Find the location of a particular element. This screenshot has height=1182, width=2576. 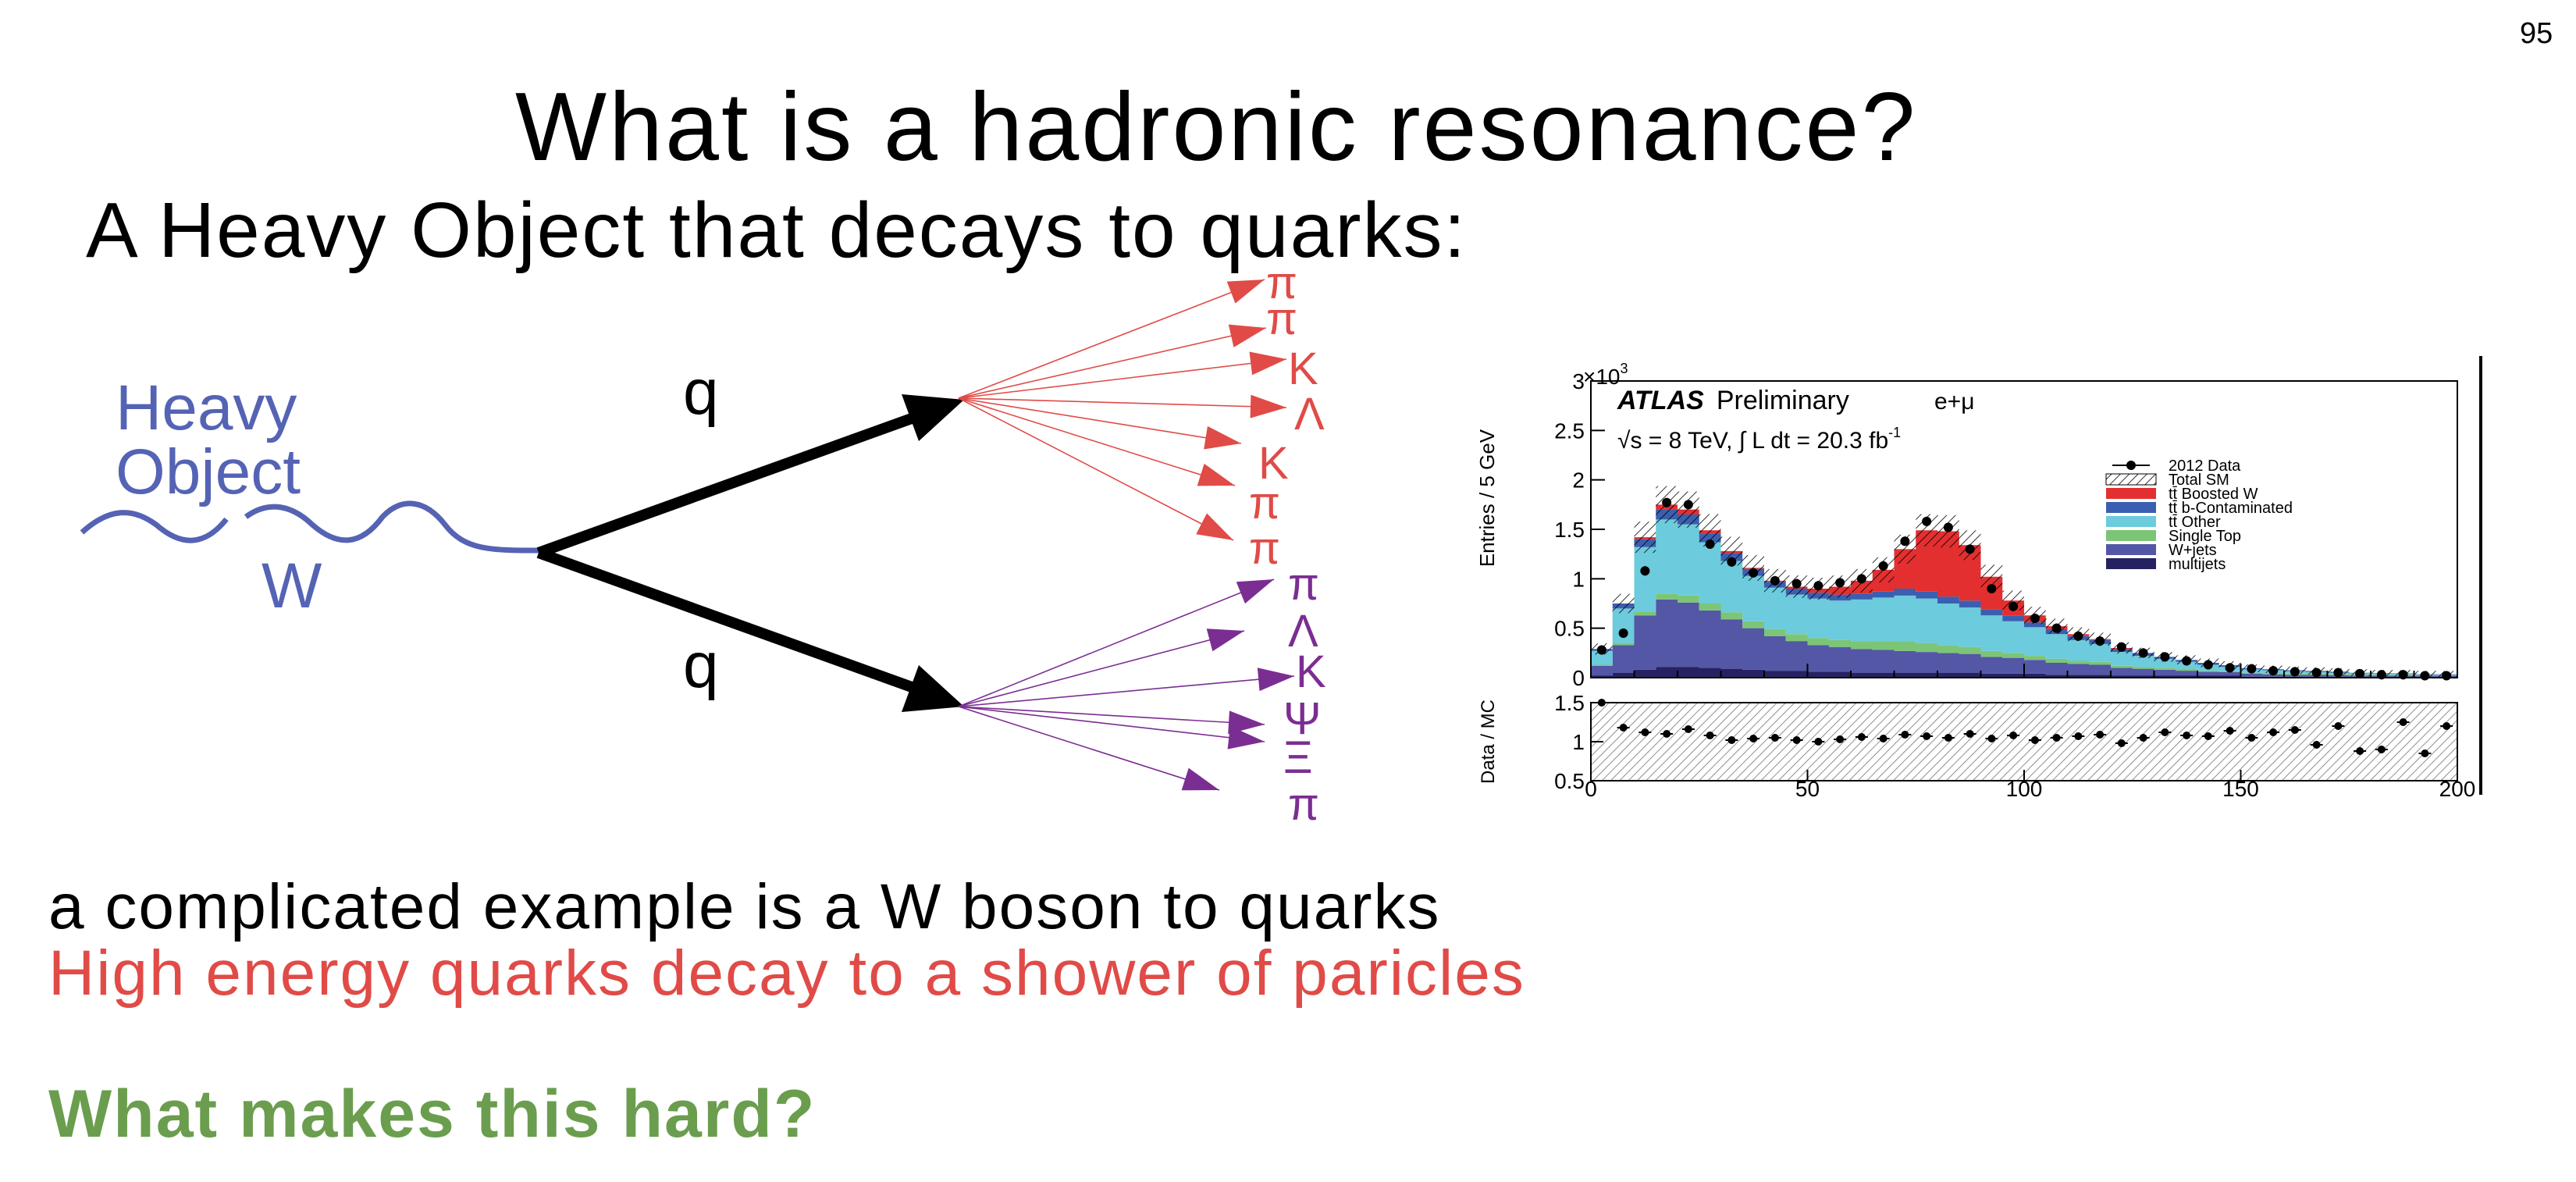

w-boson-wave-left is located at coordinates (154, 526).